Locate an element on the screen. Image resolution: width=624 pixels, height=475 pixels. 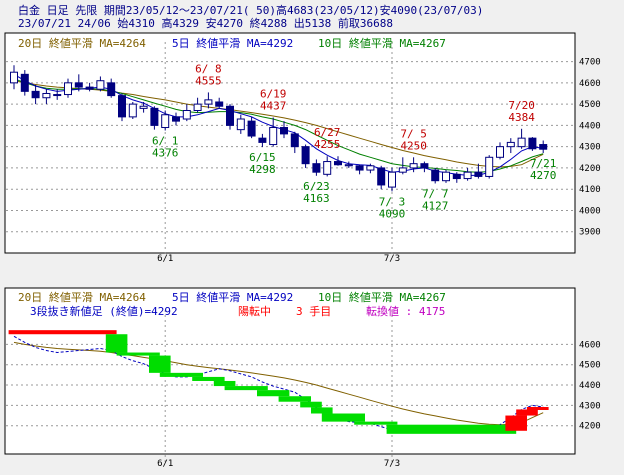
annotation-value-7: 4250 is located at coordinates (413, 145).